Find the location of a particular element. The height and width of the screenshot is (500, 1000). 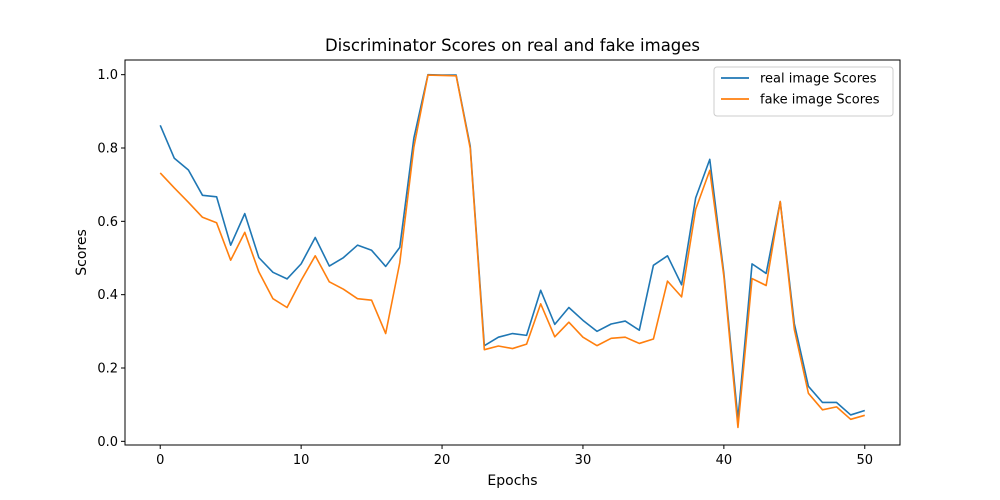

y-axis: 0.0 0.2 0.4 0.6 0.8 1.0 is located at coordinates (111, 259).